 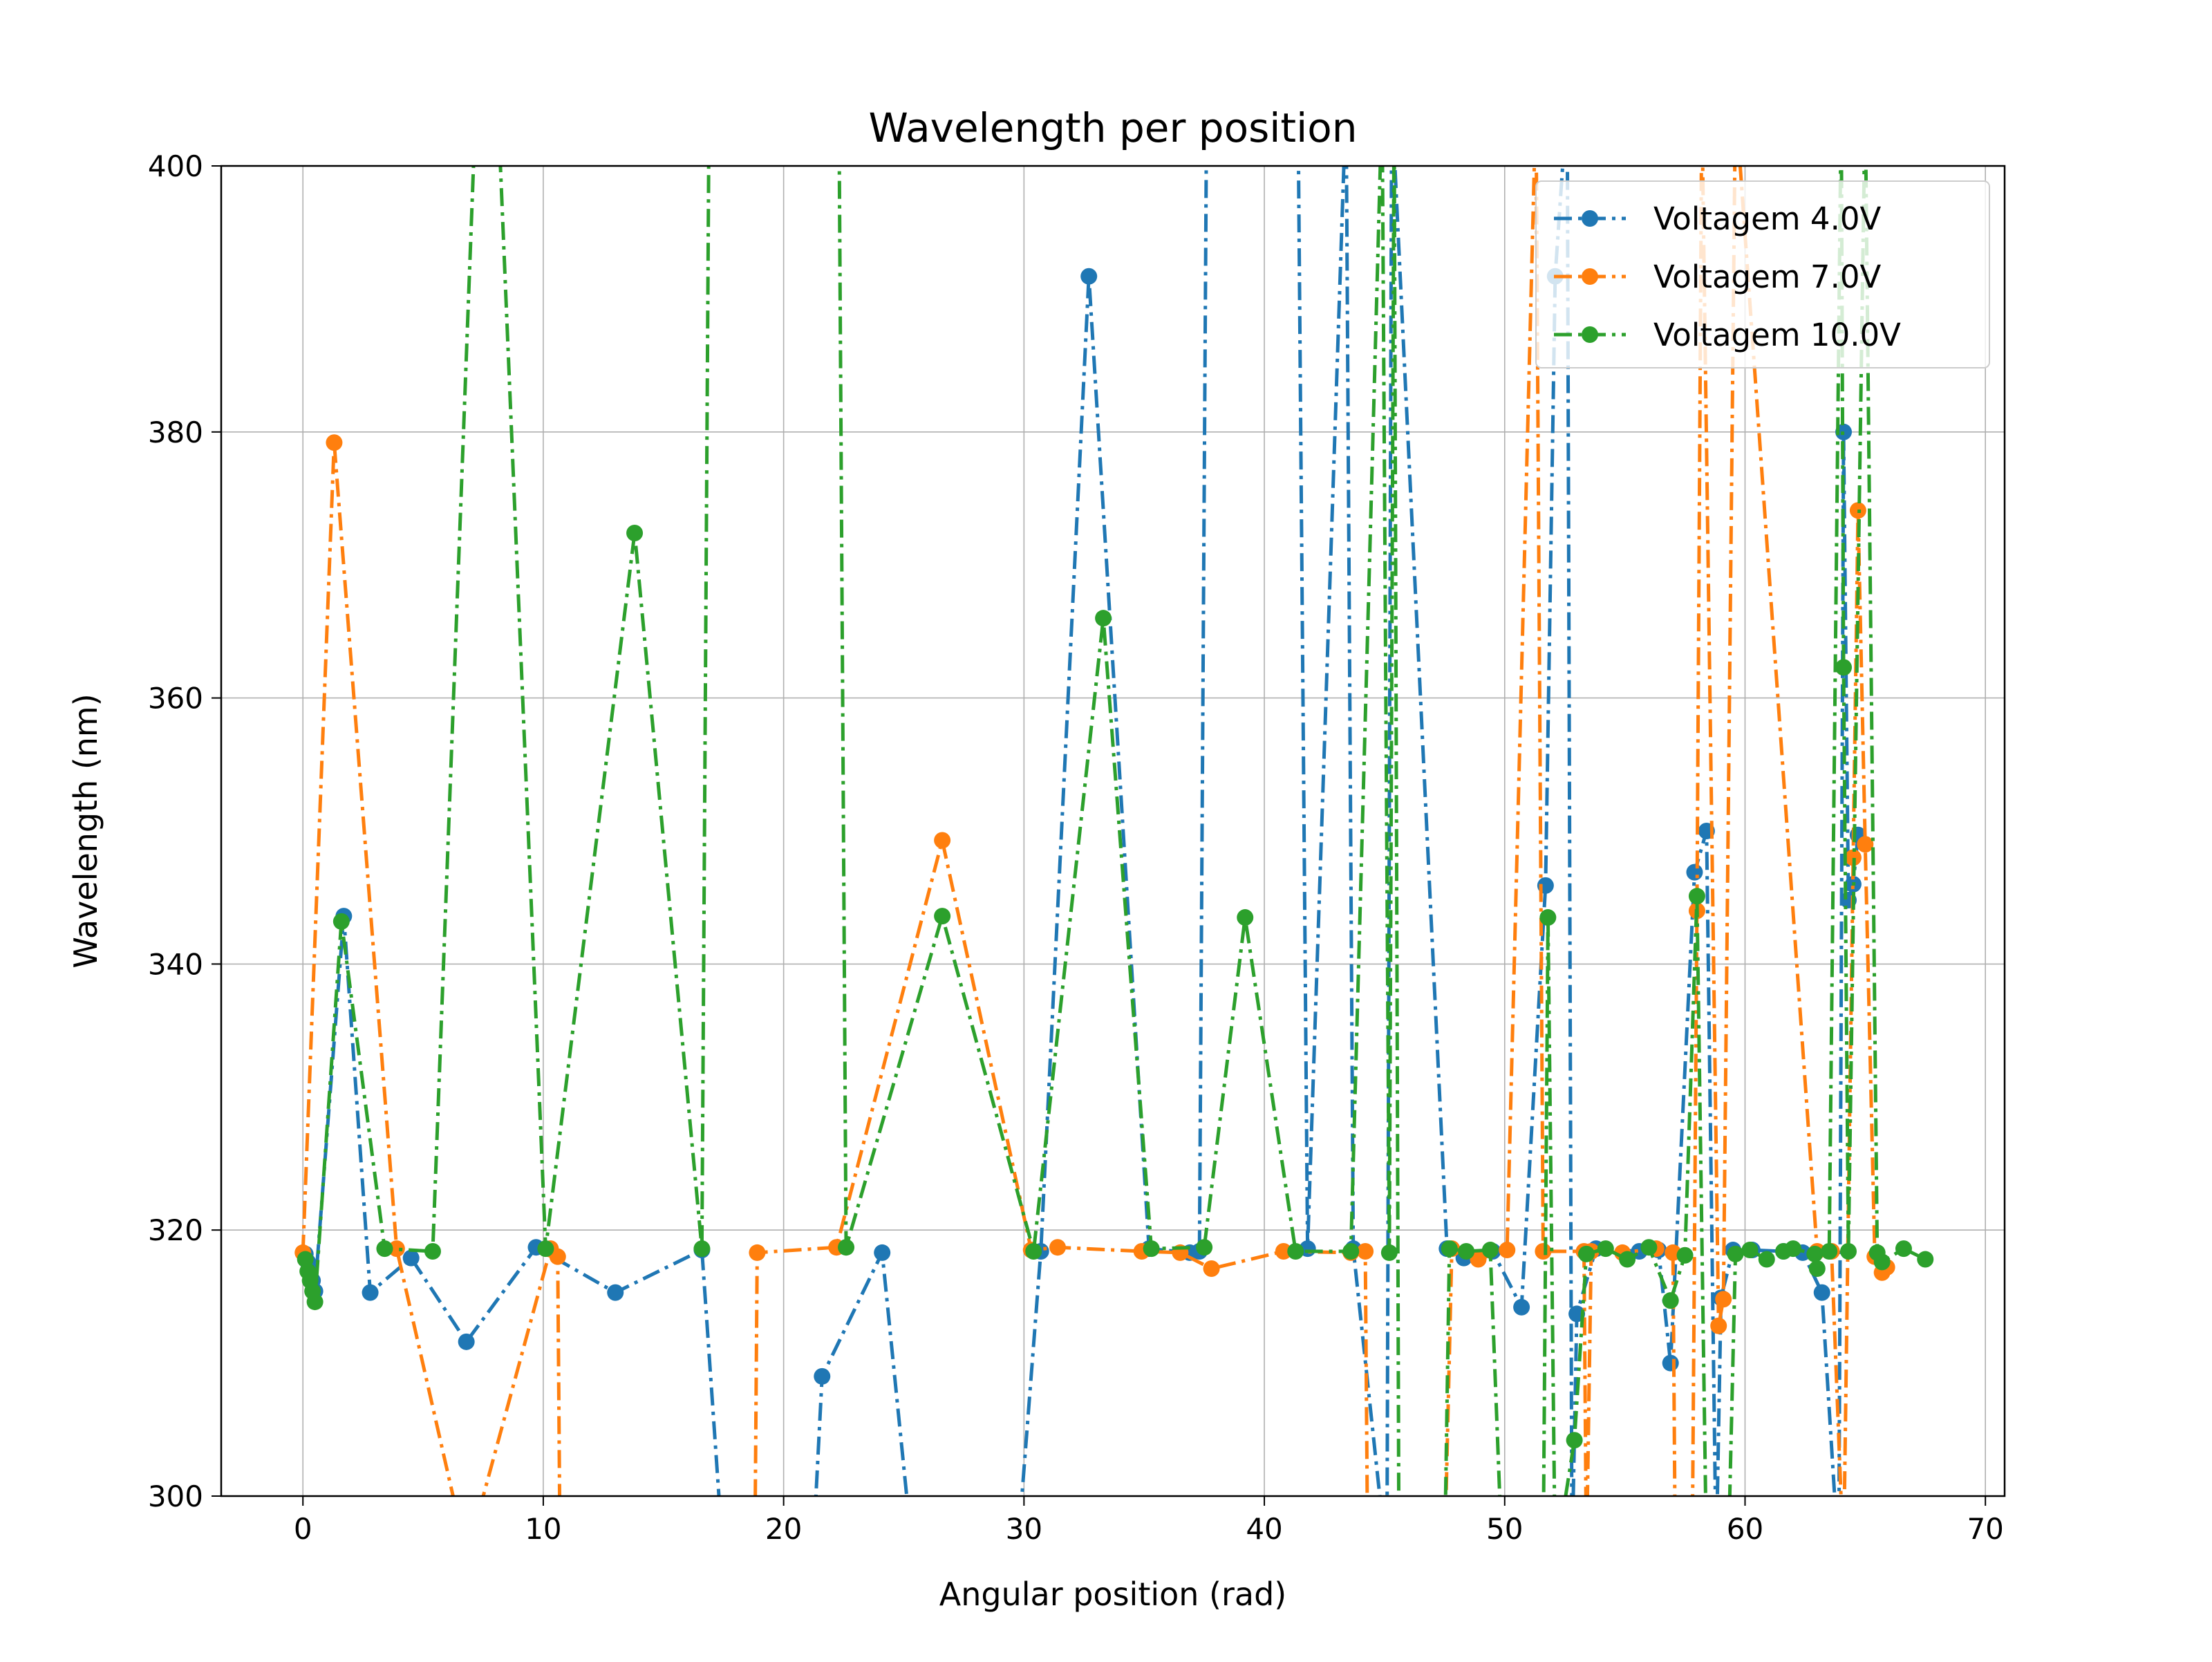 I want to click on legend-box, so click(x=1762, y=274).